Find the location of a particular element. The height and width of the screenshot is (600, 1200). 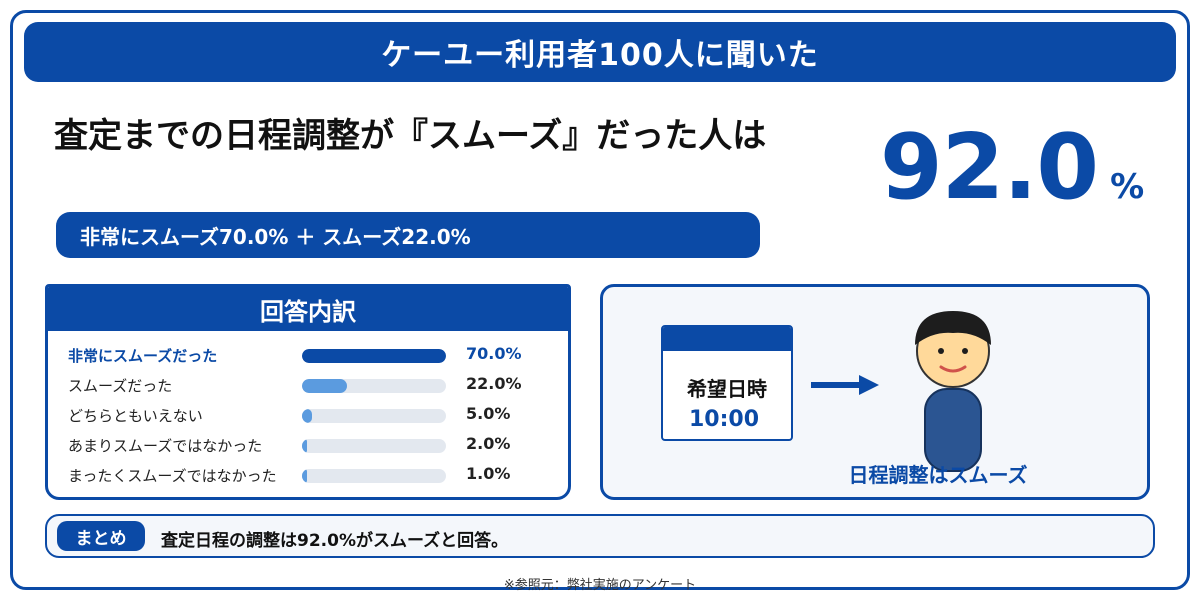

right-arrow-icon is located at coordinates (845, 385).